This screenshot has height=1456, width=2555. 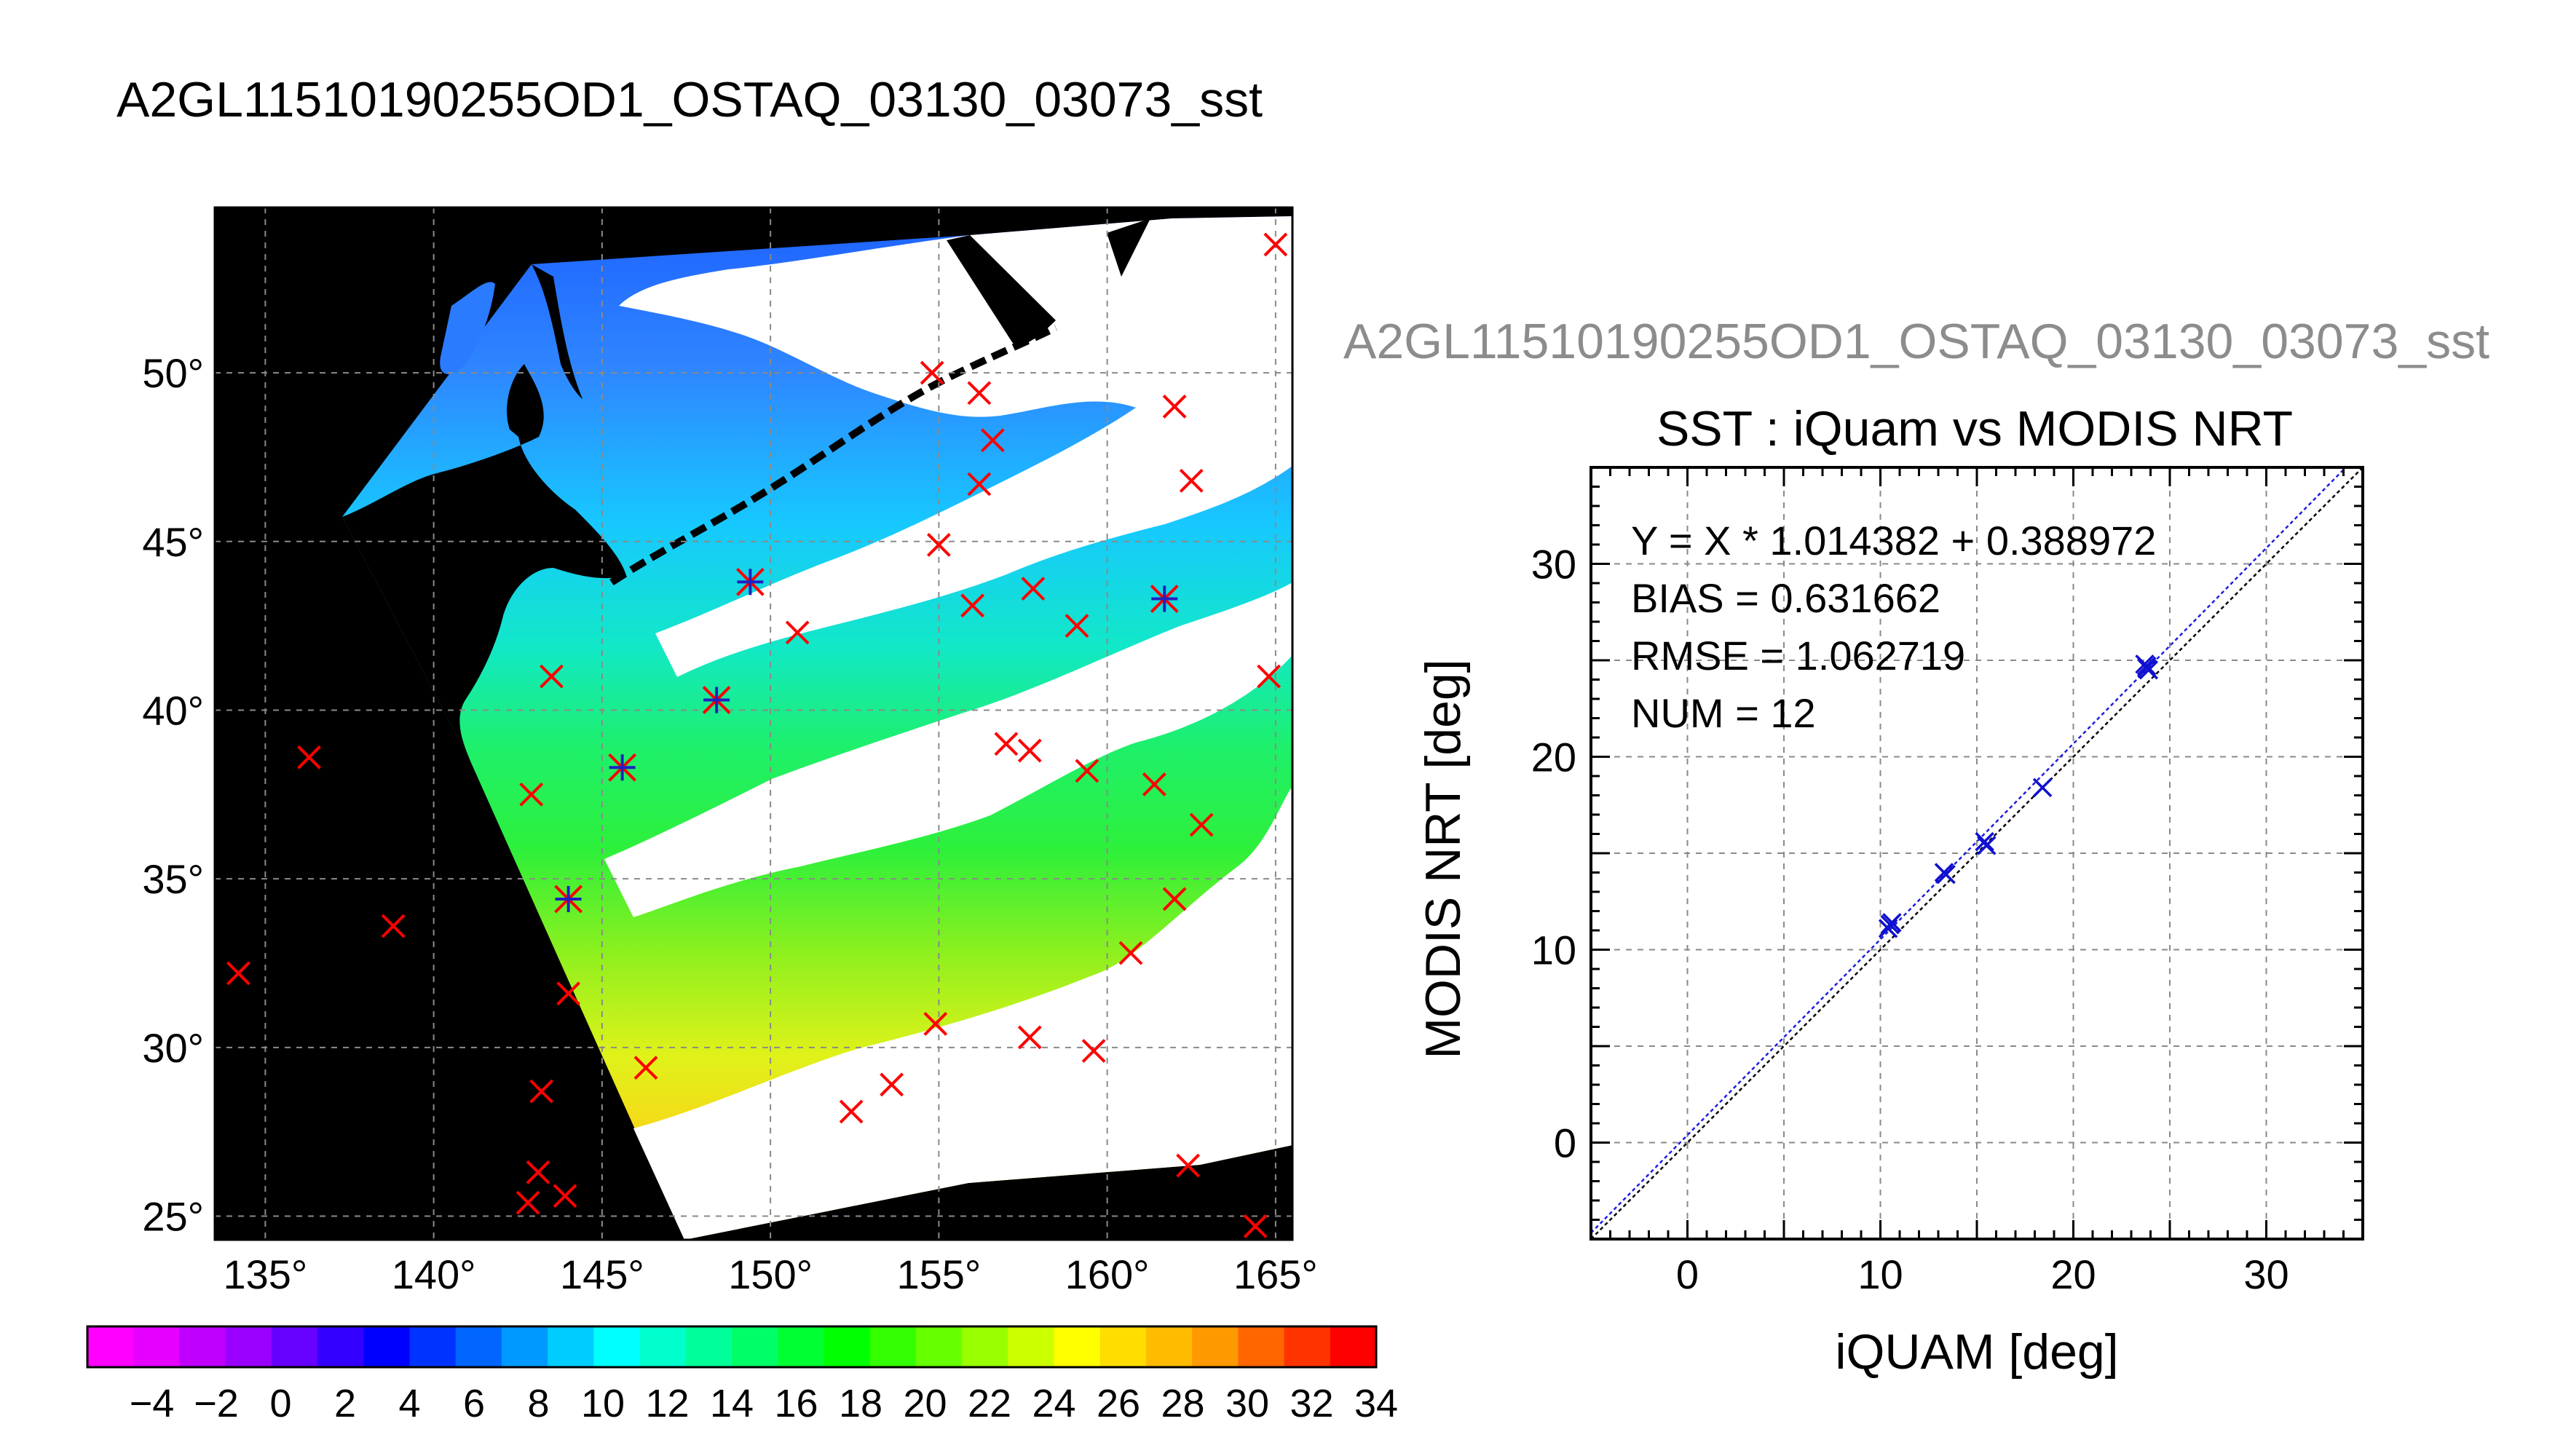 I want to click on colorbar-tick-label: 24, so click(x=1053, y=1403).